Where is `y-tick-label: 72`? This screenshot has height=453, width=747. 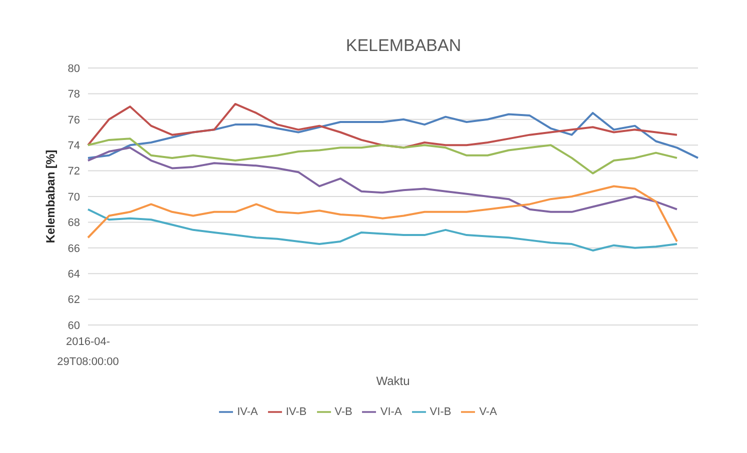
y-tick-label: 72 is located at coordinates (74, 172).